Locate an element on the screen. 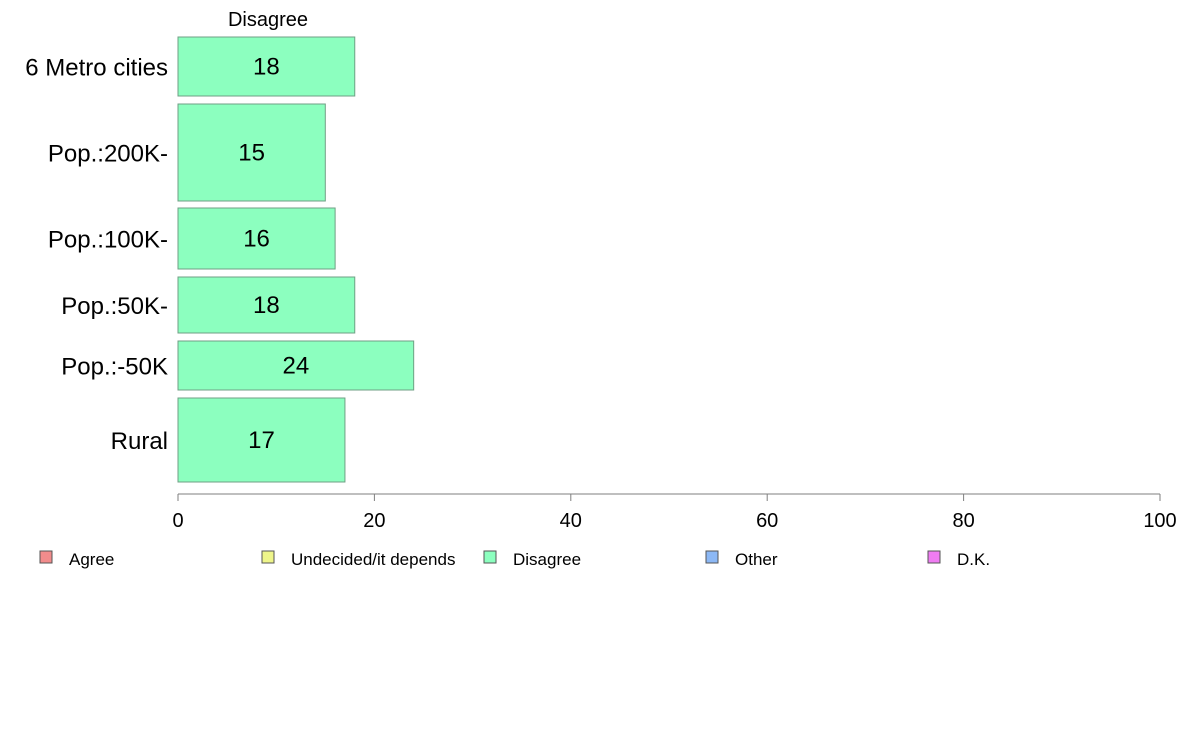 The width and height of the screenshot is (1188, 741). bar-value-label: 17 is located at coordinates (261, 440).